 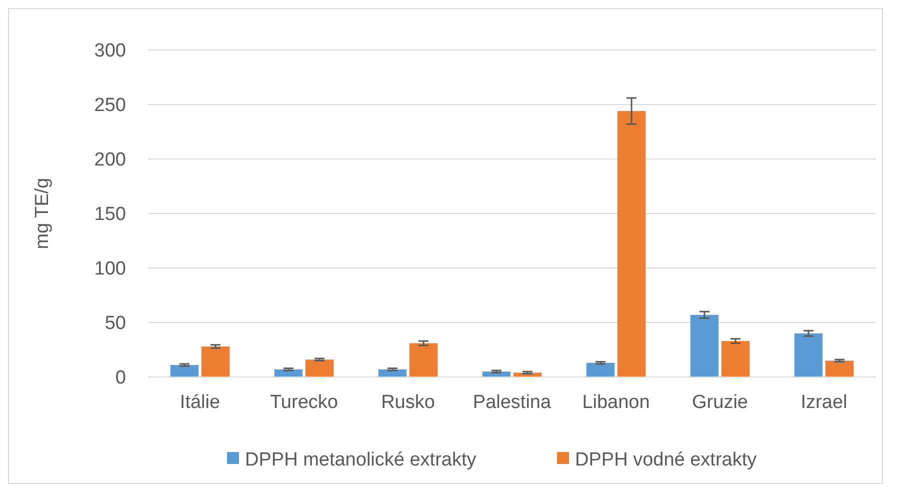 What do you see at coordinates (42, 214) in the screenshot?
I see `y-axis-title: mg TE/g` at bounding box center [42, 214].